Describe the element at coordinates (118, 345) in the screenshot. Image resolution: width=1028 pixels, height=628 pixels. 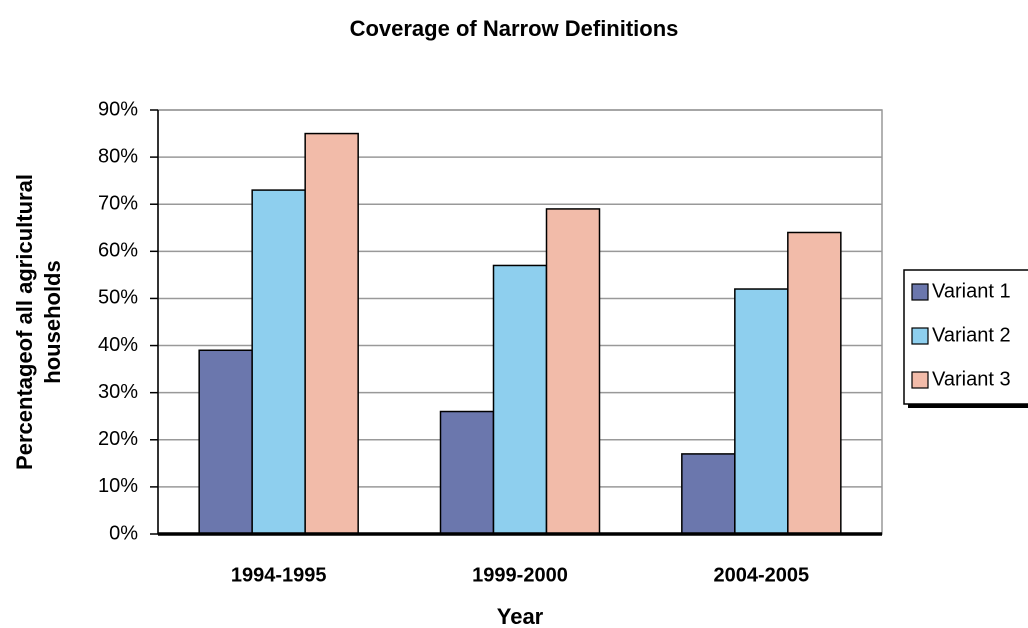
I see `y-tick-label: 40%` at that location.